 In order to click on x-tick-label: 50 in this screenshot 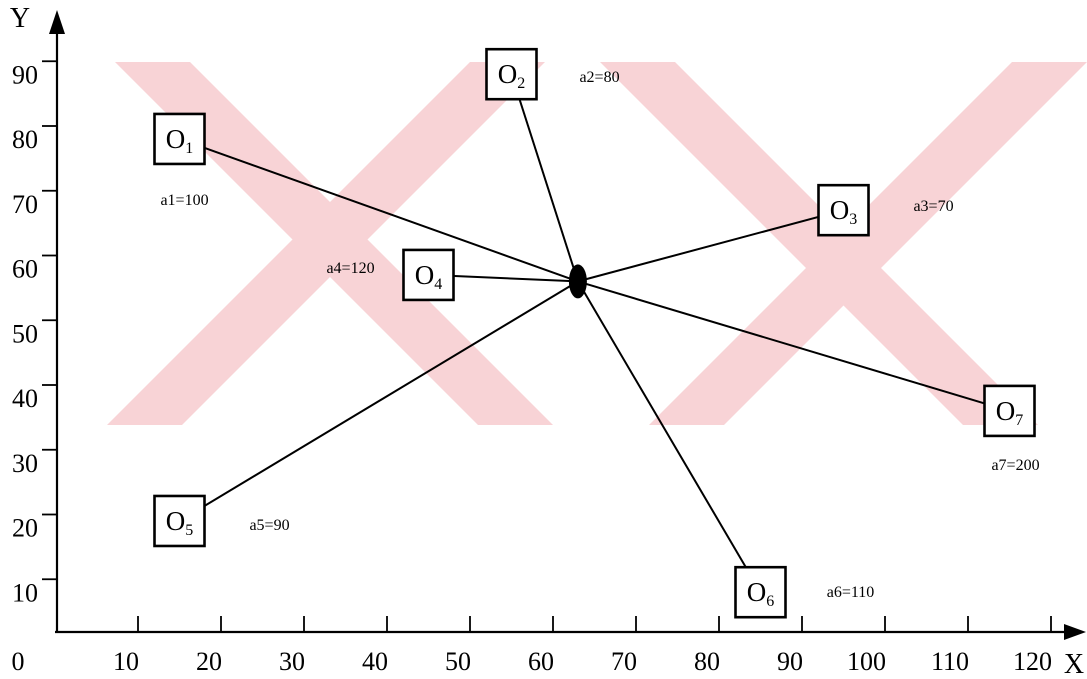, I will do `click(458, 661)`.